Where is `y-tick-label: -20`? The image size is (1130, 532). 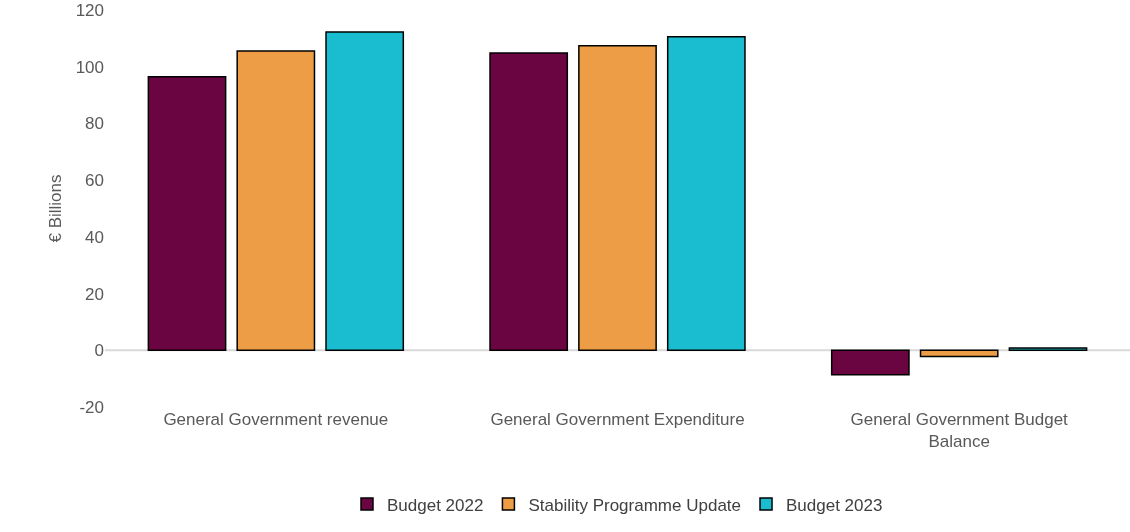 y-tick-label: -20 is located at coordinates (91, 407).